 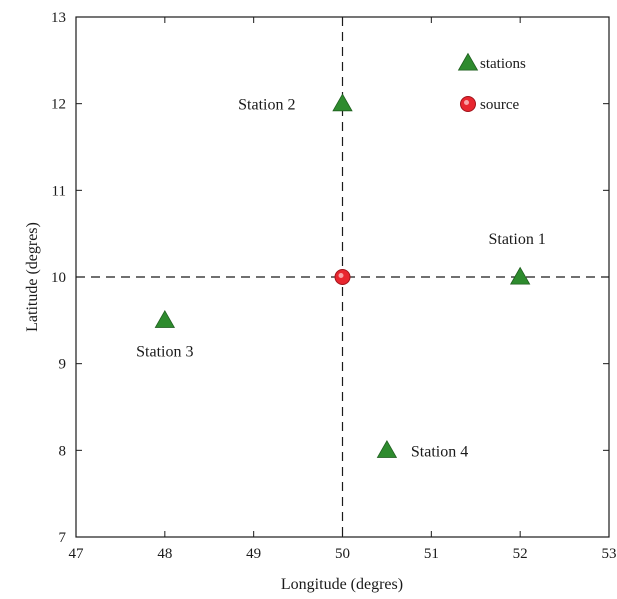 What do you see at coordinates (342, 584) in the screenshot?
I see `x-axis-title: Longitude (degres)` at bounding box center [342, 584].